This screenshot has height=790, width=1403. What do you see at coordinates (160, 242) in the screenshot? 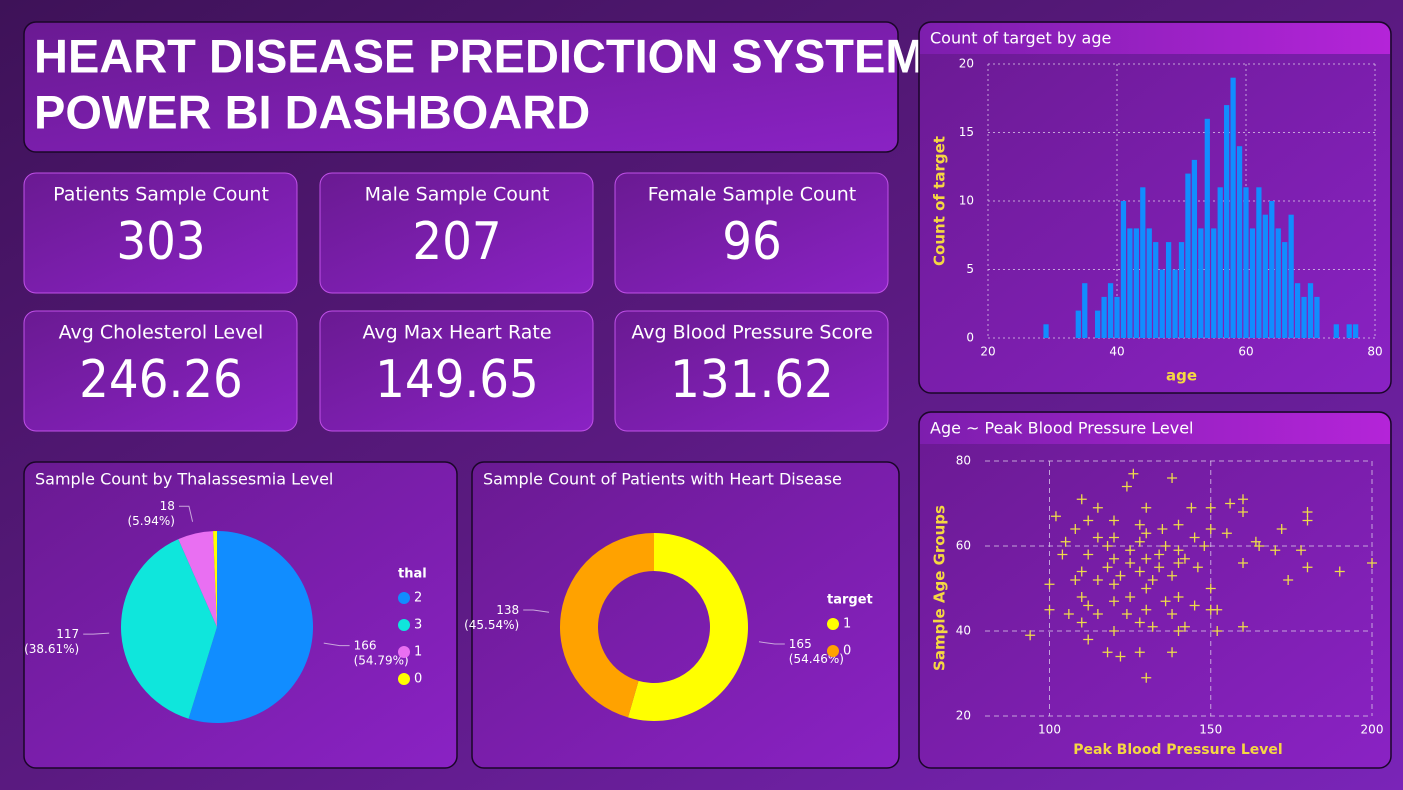
I see `kpi-value: 303` at bounding box center [160, 242].